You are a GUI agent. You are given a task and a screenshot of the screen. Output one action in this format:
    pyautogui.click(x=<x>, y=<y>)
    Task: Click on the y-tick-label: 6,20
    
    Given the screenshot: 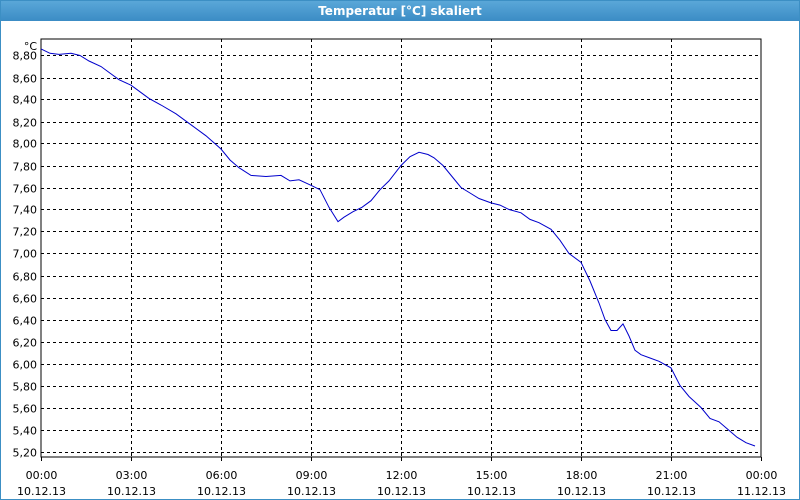 What is the action you would take?
    pyautogui.click(x=25, y=343)
    